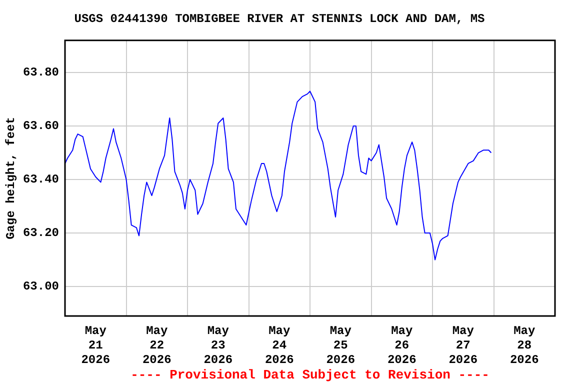  I want to click on y-tick-label: 63.20, so click(40, 233).